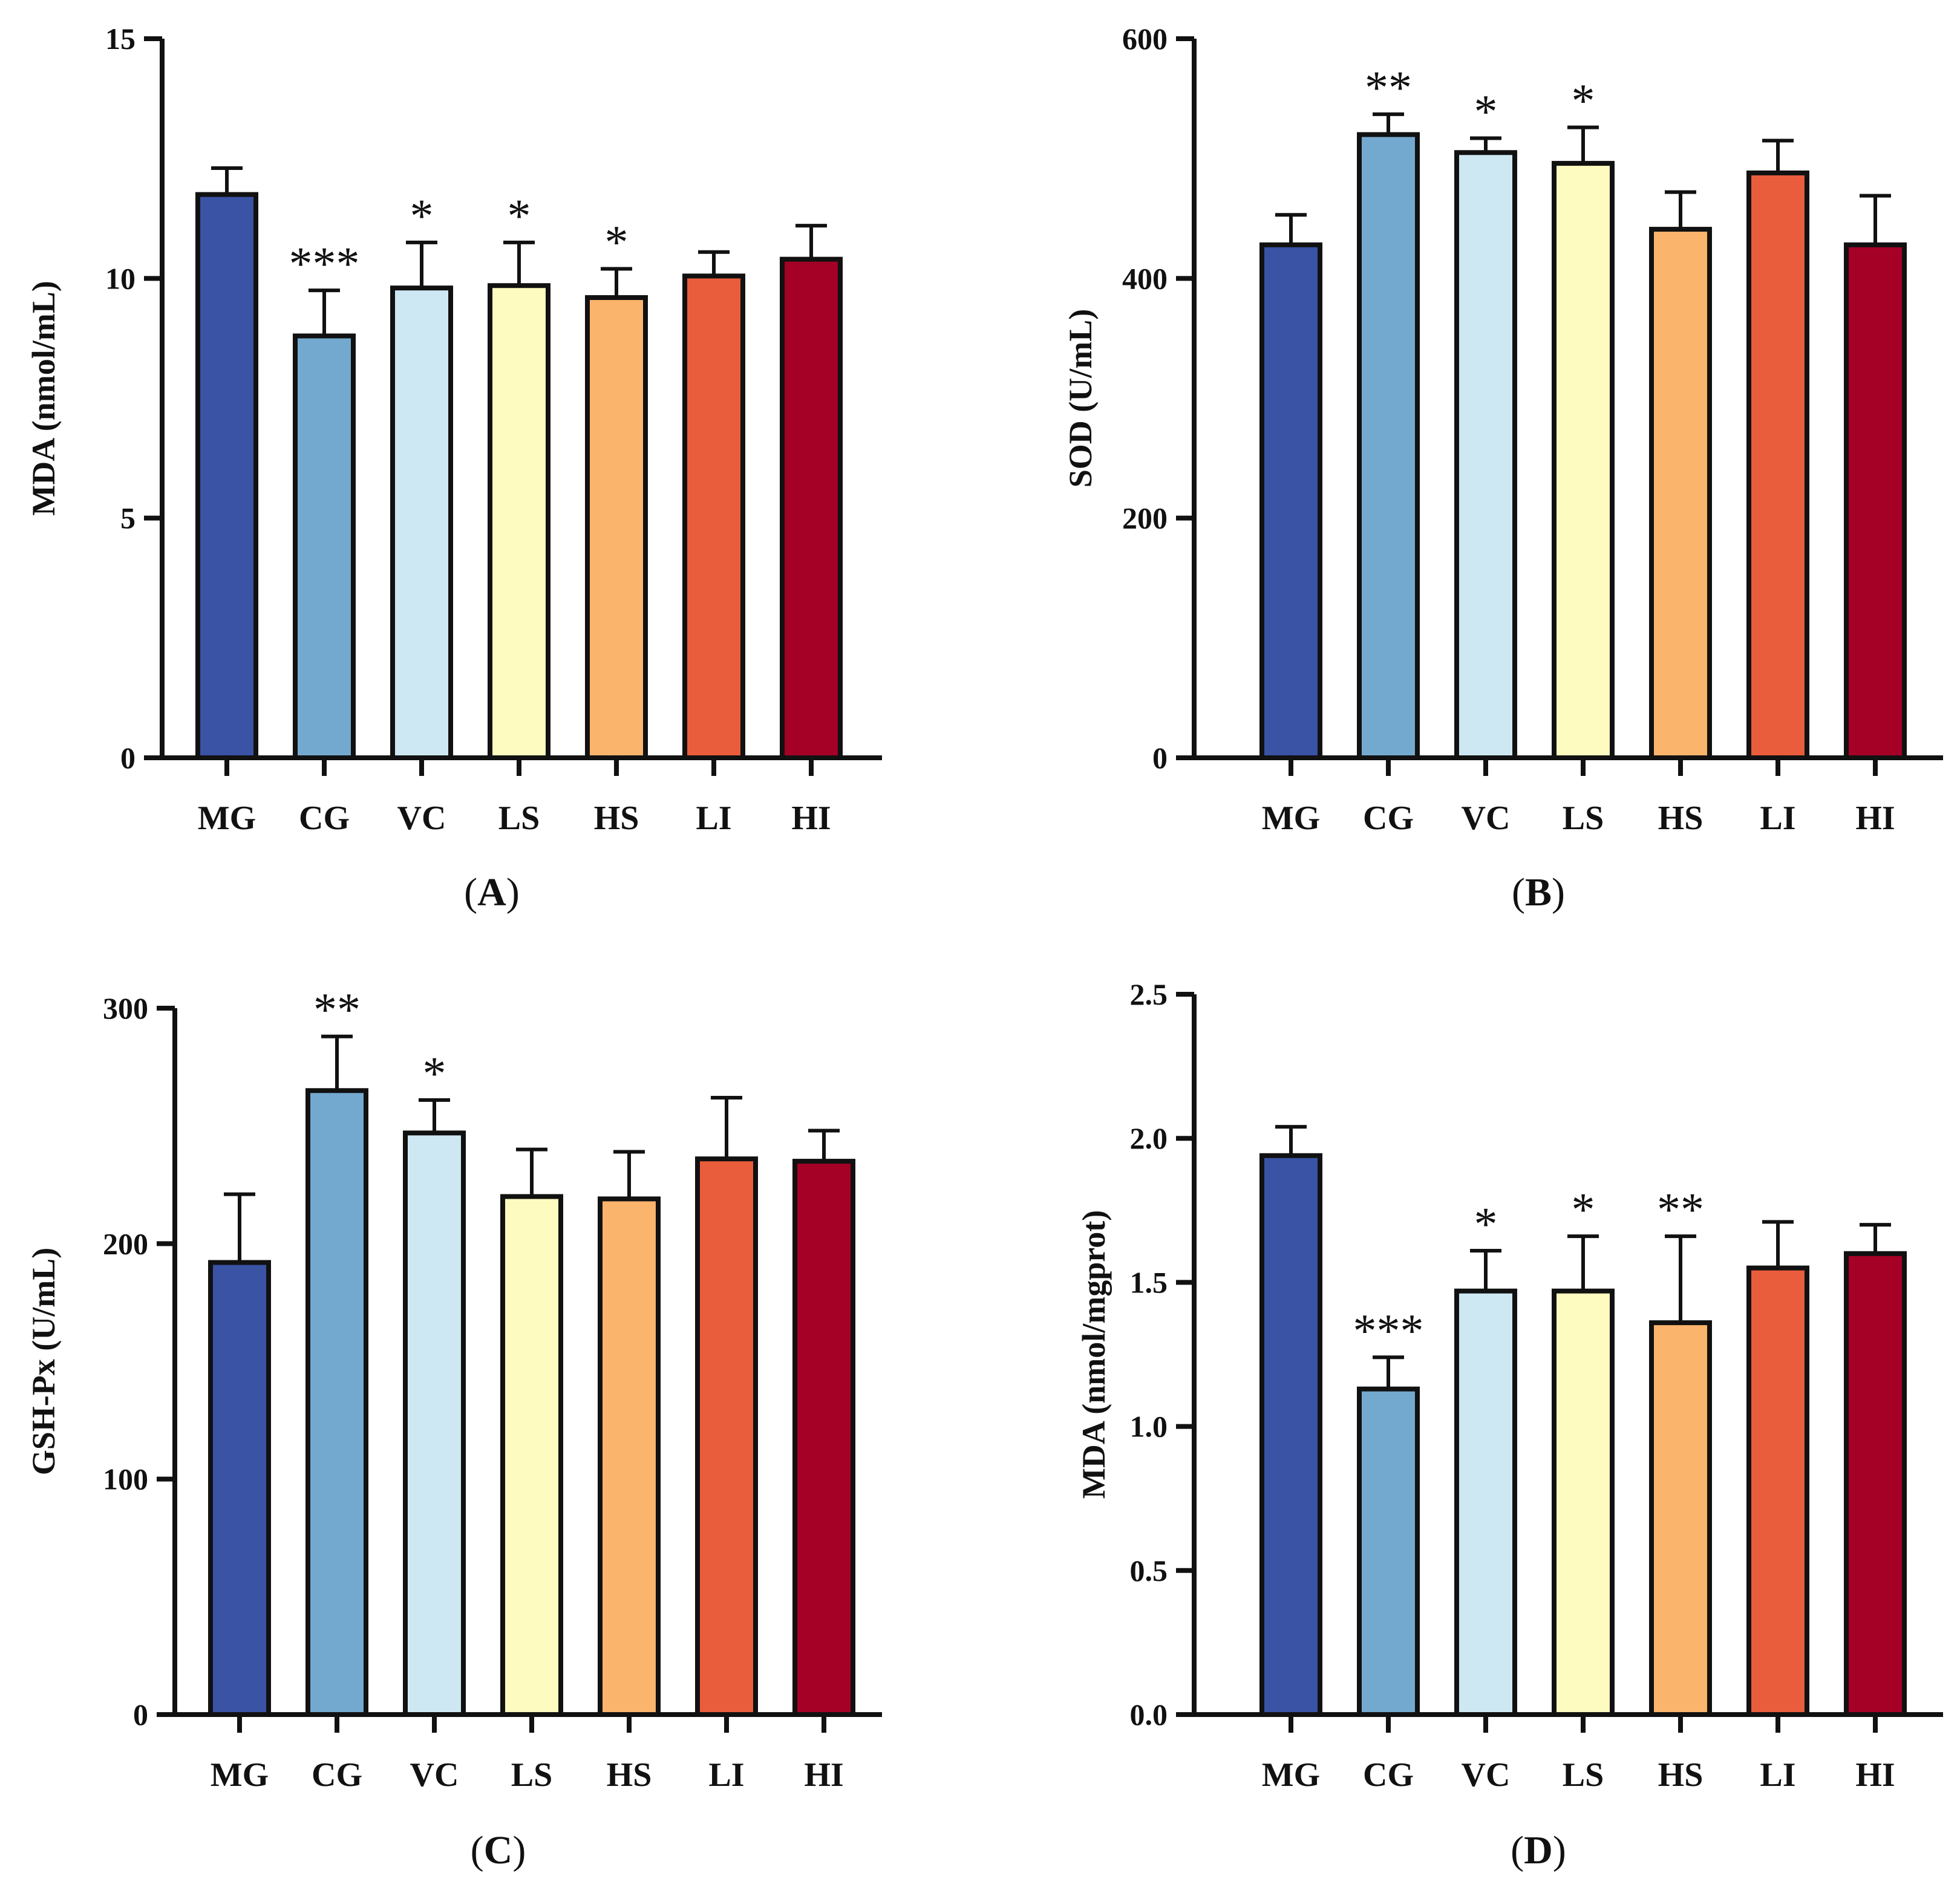 The width and height of the screenshot is (1960, 1896). Describe the element at coordinates (1145, 39) in the screenshot. I see `y-tick-label: 600` at that location.